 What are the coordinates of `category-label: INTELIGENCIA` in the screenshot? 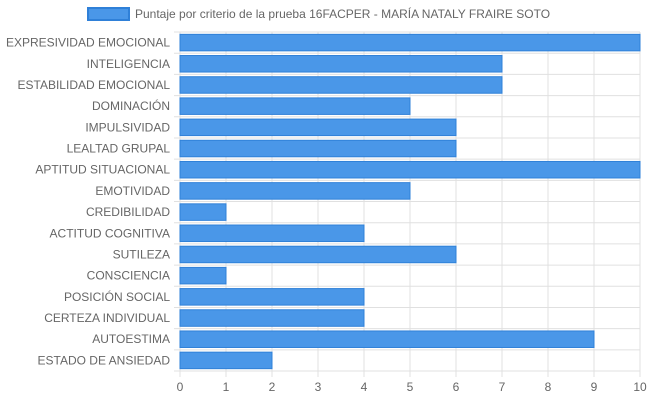 It's located at (128, 64).